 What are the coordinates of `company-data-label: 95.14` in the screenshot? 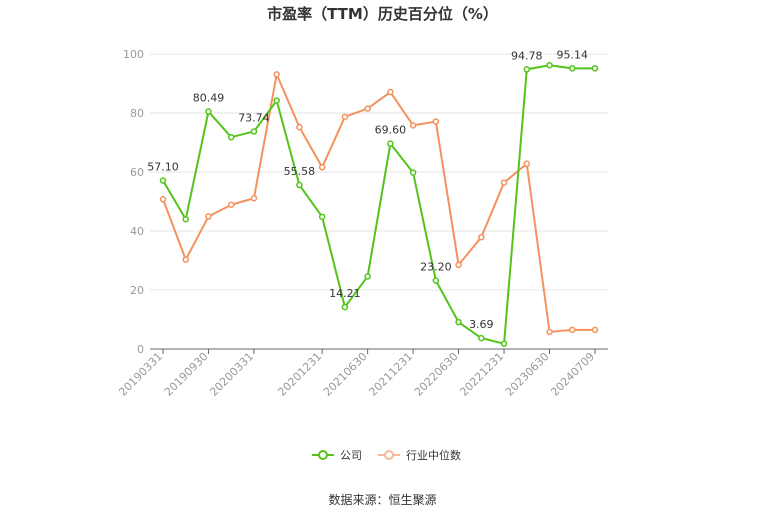 It's located at (573, 54).